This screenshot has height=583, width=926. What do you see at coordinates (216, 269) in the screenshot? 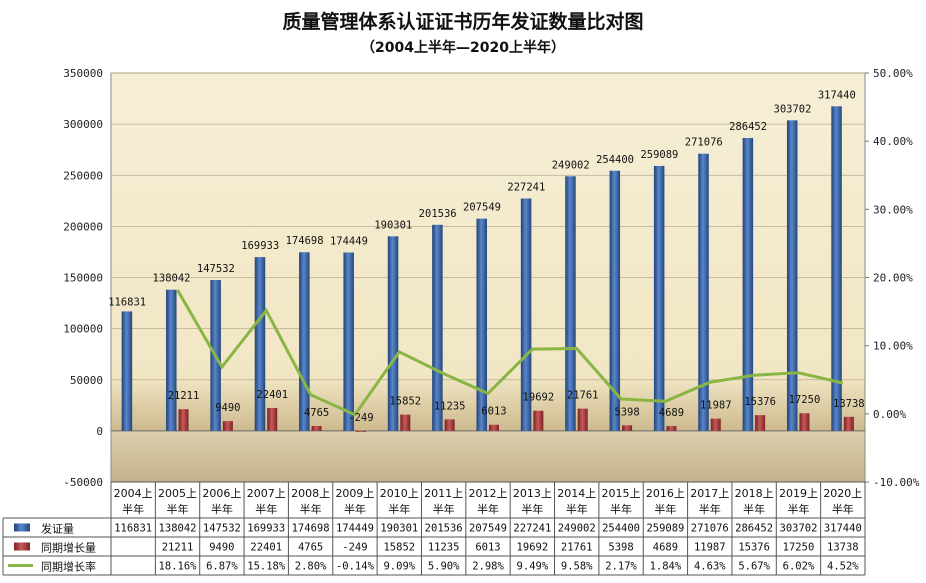
I see `label-issued: 147532` at bounding box center [216, 269].